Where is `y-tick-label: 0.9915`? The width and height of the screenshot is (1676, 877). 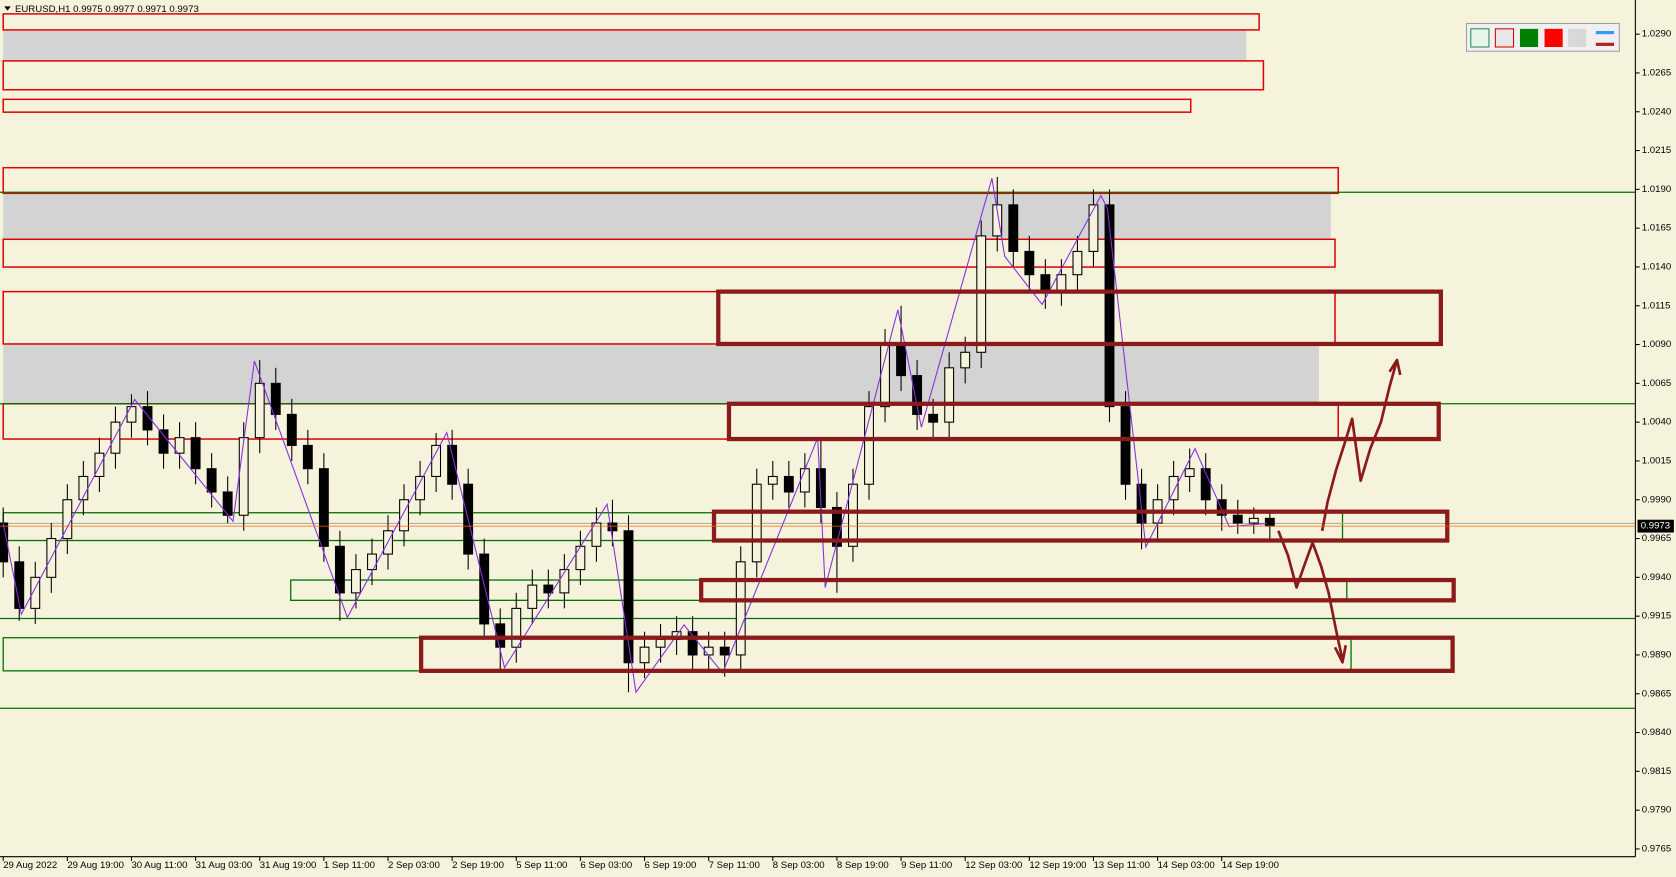
y-tick-label: 0.9915 is located at coordinates (1656, 616).